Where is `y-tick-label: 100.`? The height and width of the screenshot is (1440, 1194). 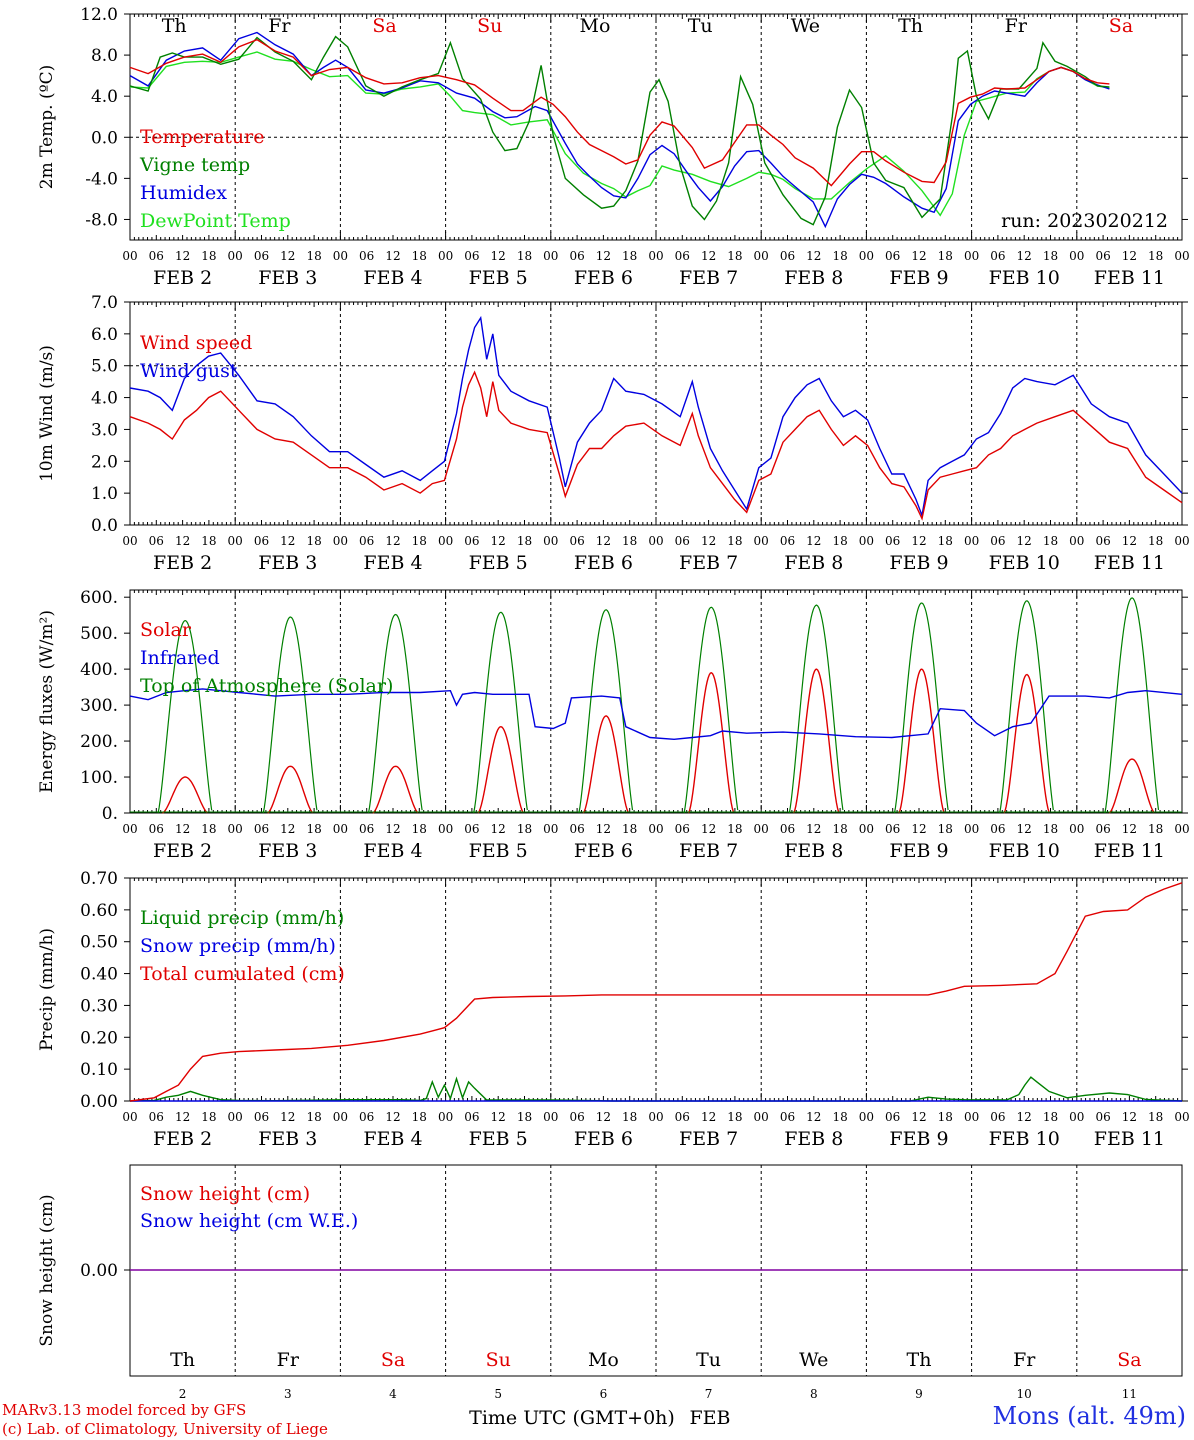 y-tick-label: 100. is located at coordinates (99, 778).